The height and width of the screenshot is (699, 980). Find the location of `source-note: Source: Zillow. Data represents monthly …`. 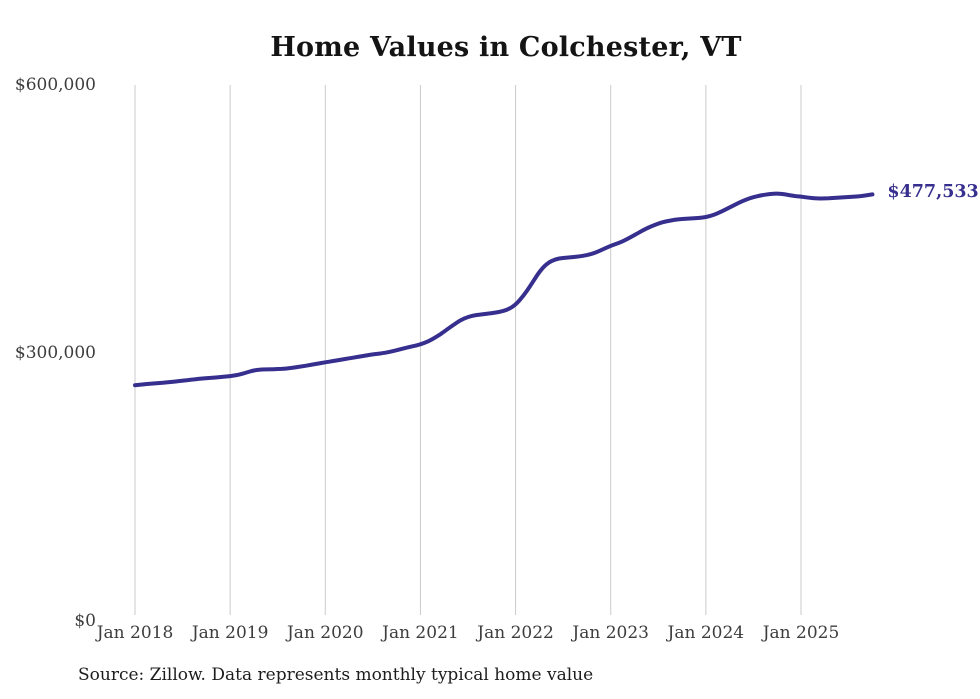

source-note: Source: Zillow. Data represents monthly … is located at coordinates (336, 675).